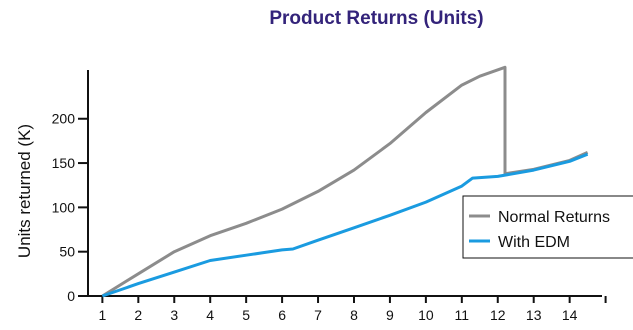  I want to click on legend-label-with-edm: With EDM, so click(534, 242).